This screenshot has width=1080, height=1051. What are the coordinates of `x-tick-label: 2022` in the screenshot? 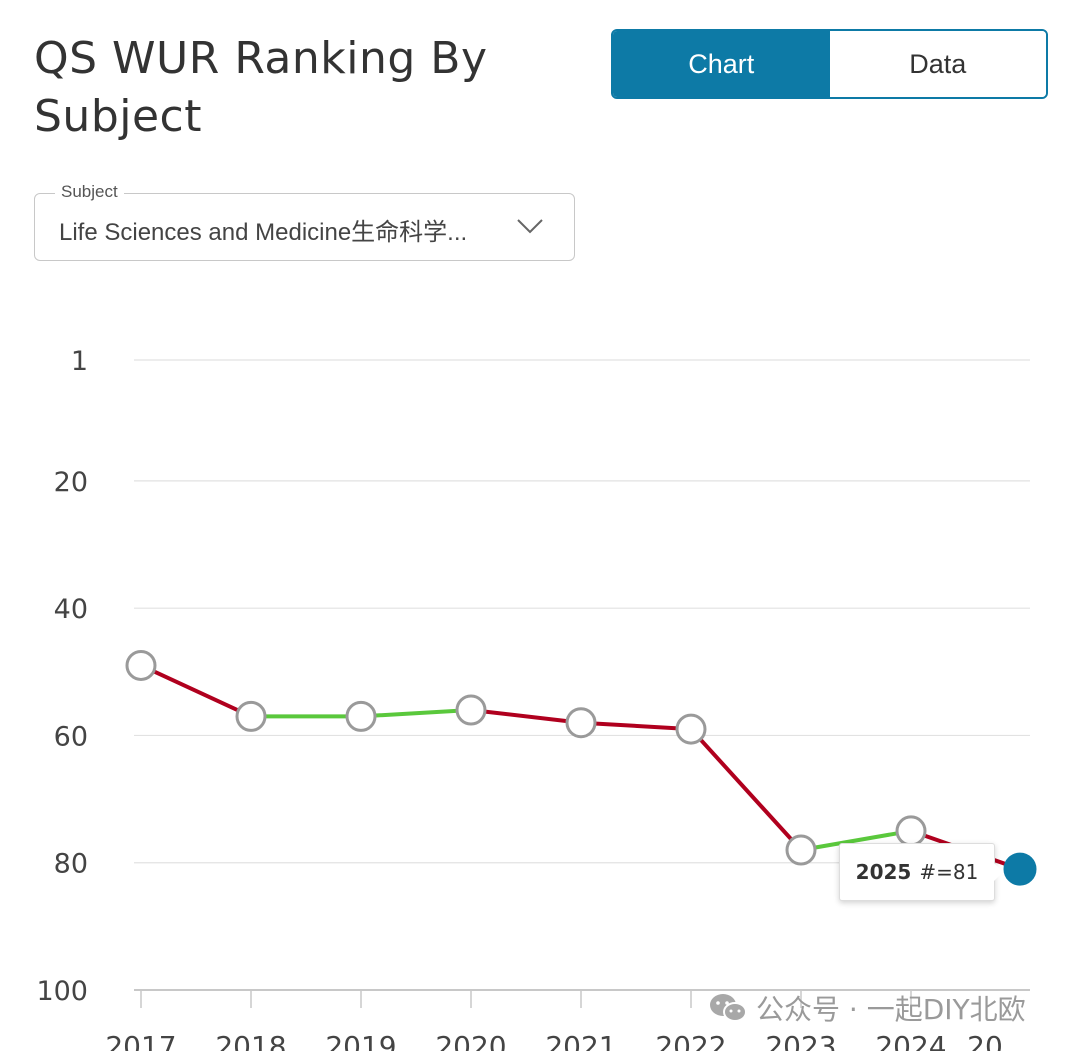 It's located at (690, 1040).